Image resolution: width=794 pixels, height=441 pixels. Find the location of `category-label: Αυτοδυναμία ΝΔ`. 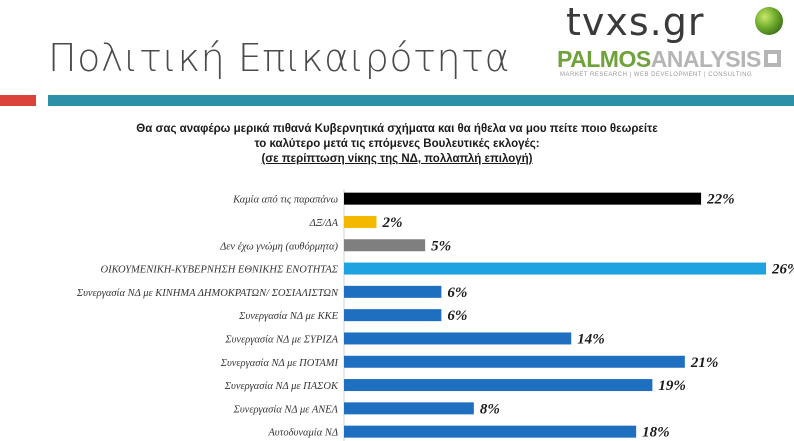

category-label: Αυτοδυναμία ΝΔ is located at coordinates (302, 433).